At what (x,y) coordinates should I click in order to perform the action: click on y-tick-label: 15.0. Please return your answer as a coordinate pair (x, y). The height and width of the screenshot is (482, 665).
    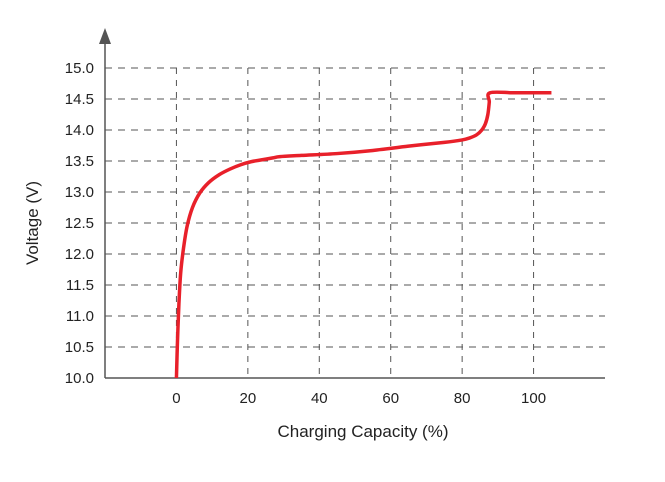
    Looking at the image, I should click on (79, 68).